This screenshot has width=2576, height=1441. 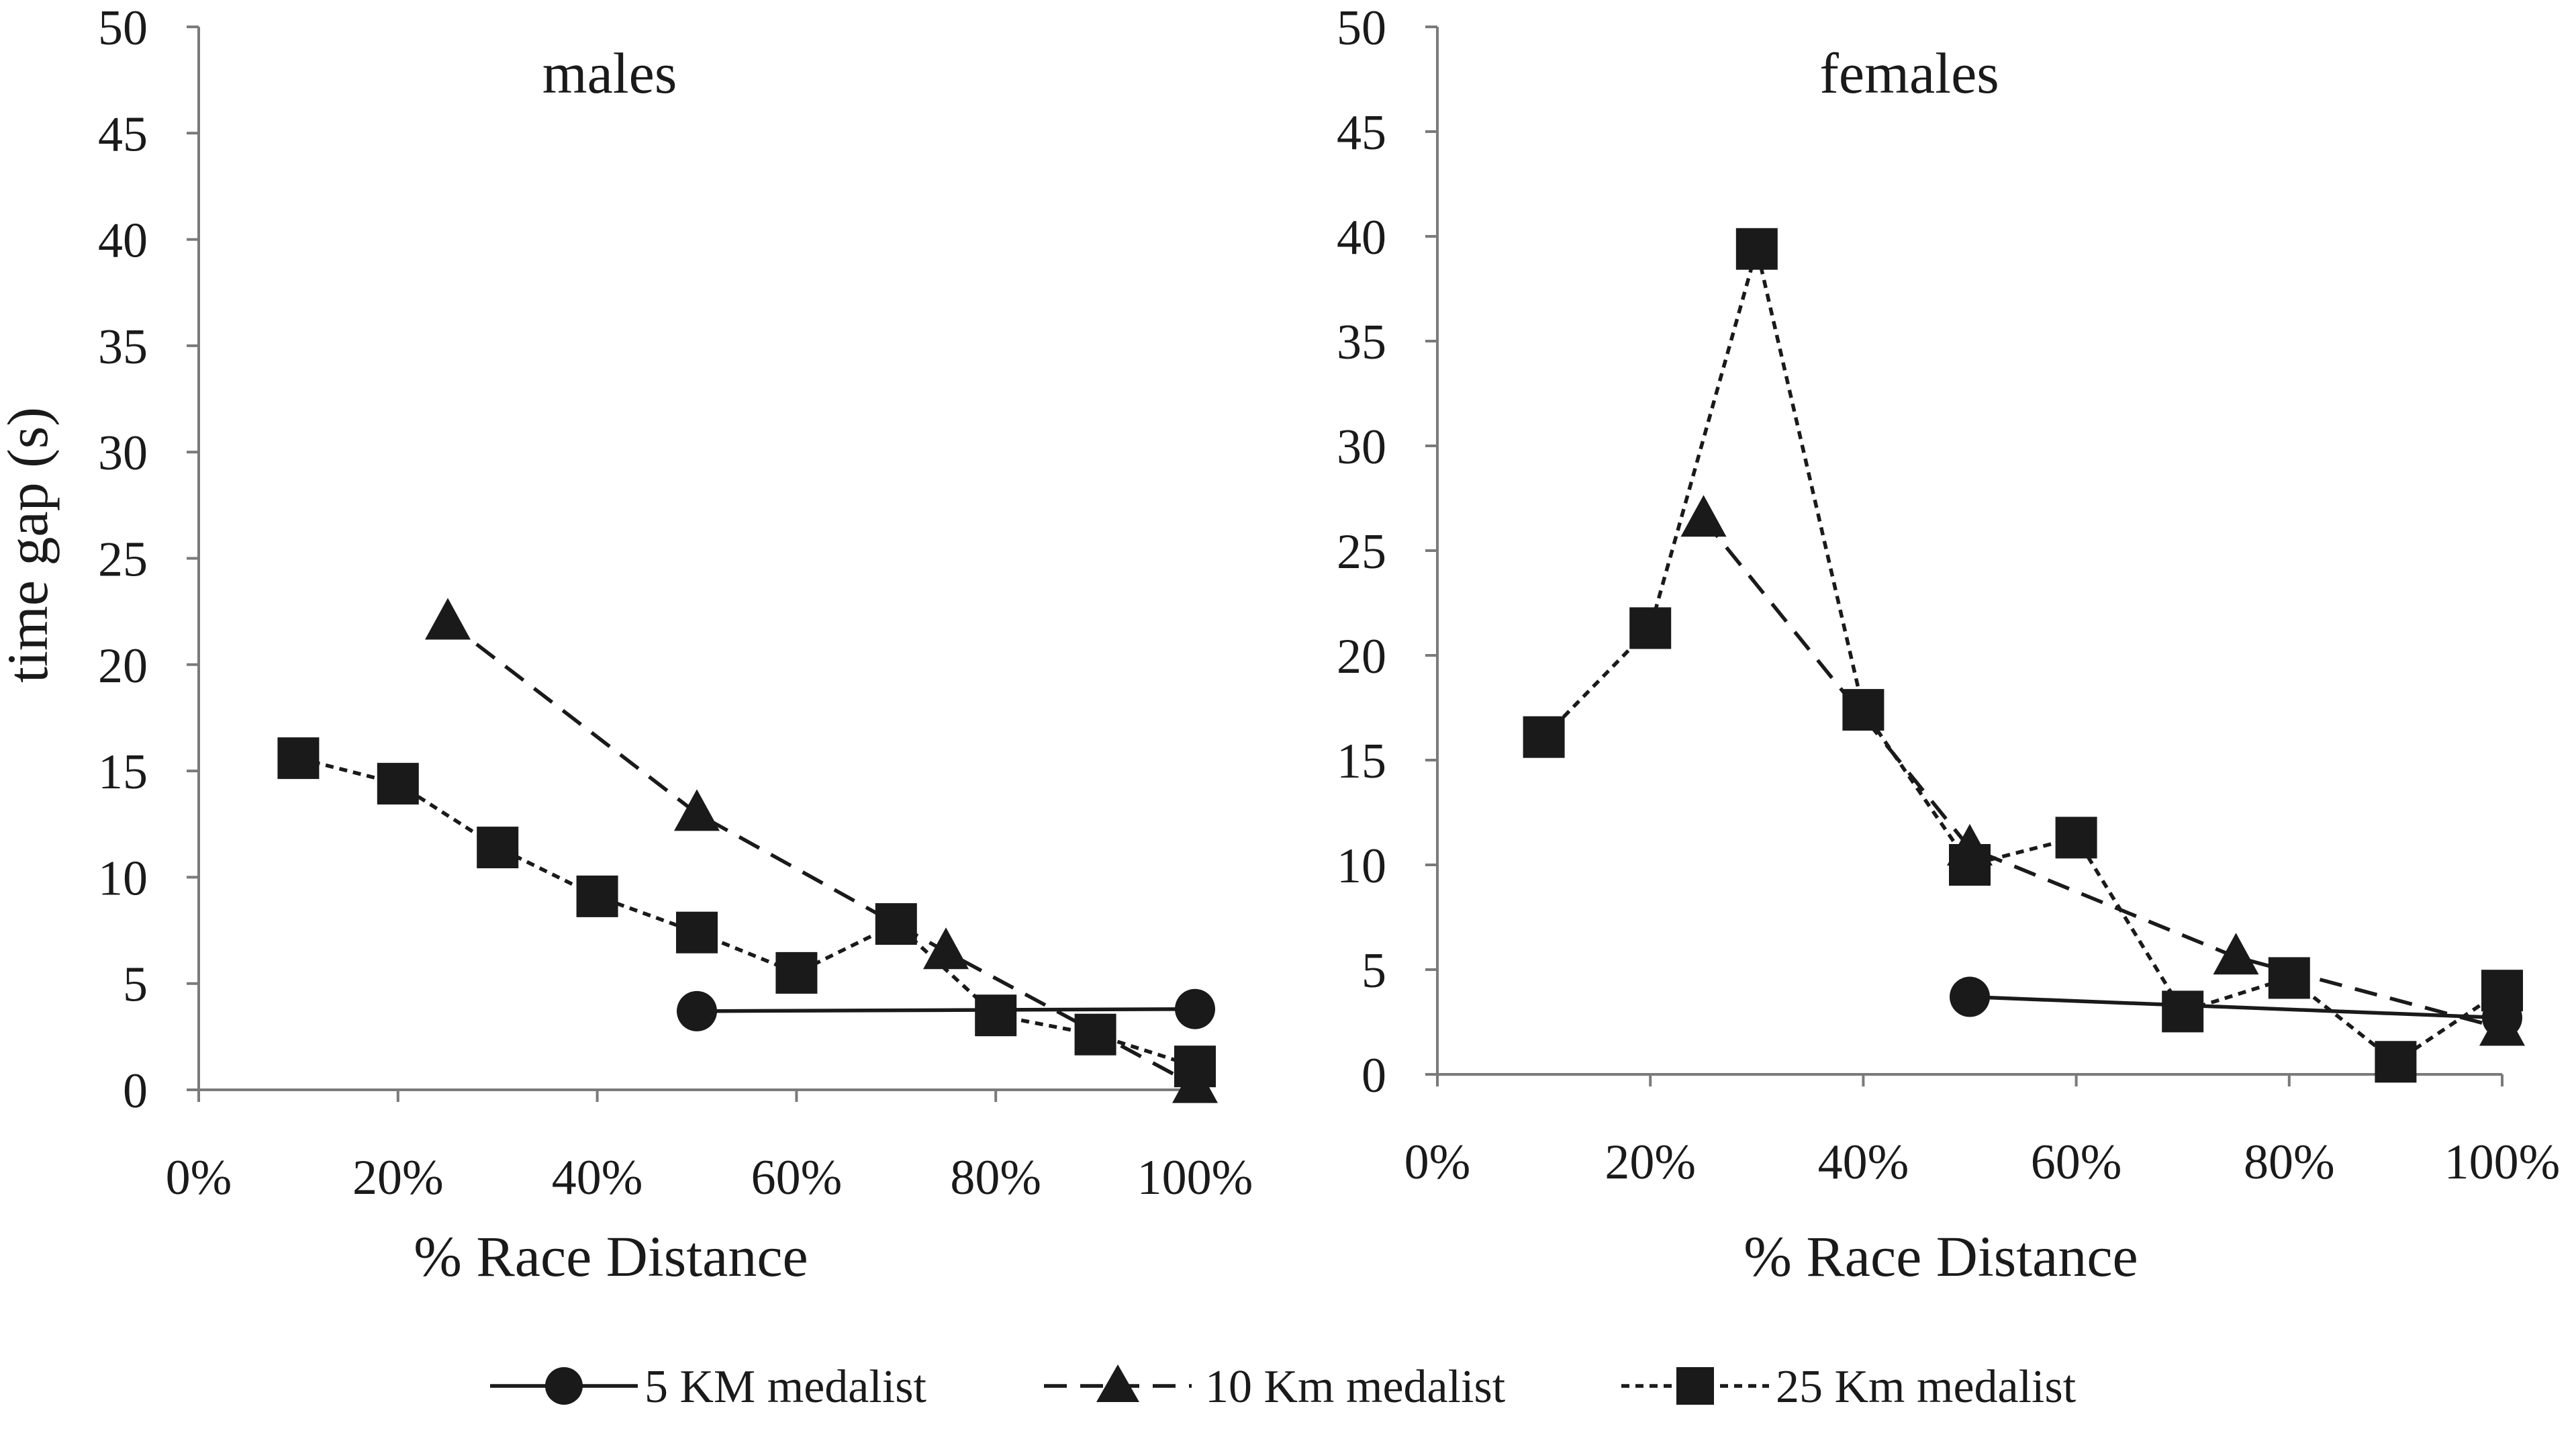 I want to click on females-x-axis-title: % Race Distance, so click(x=1941, y=1256).